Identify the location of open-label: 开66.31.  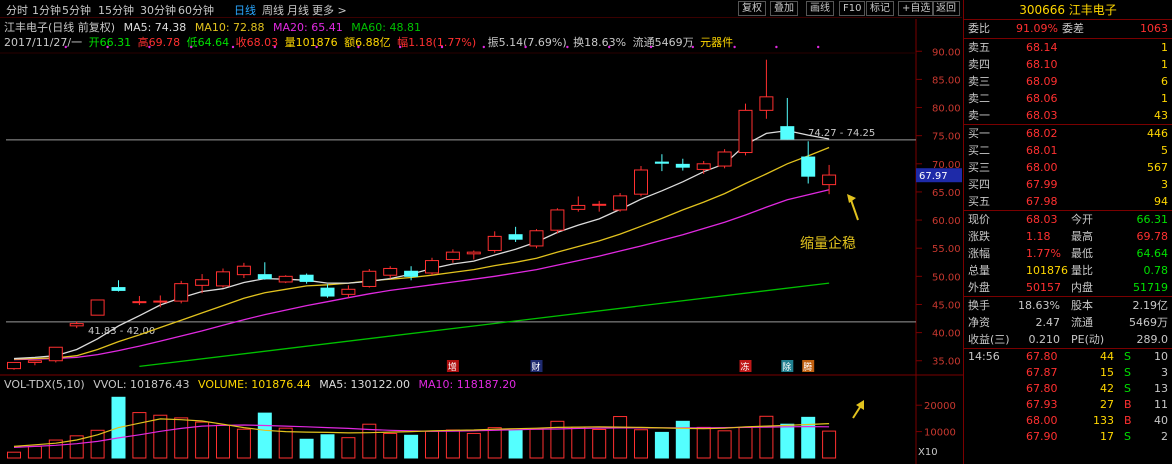
(110, 42).